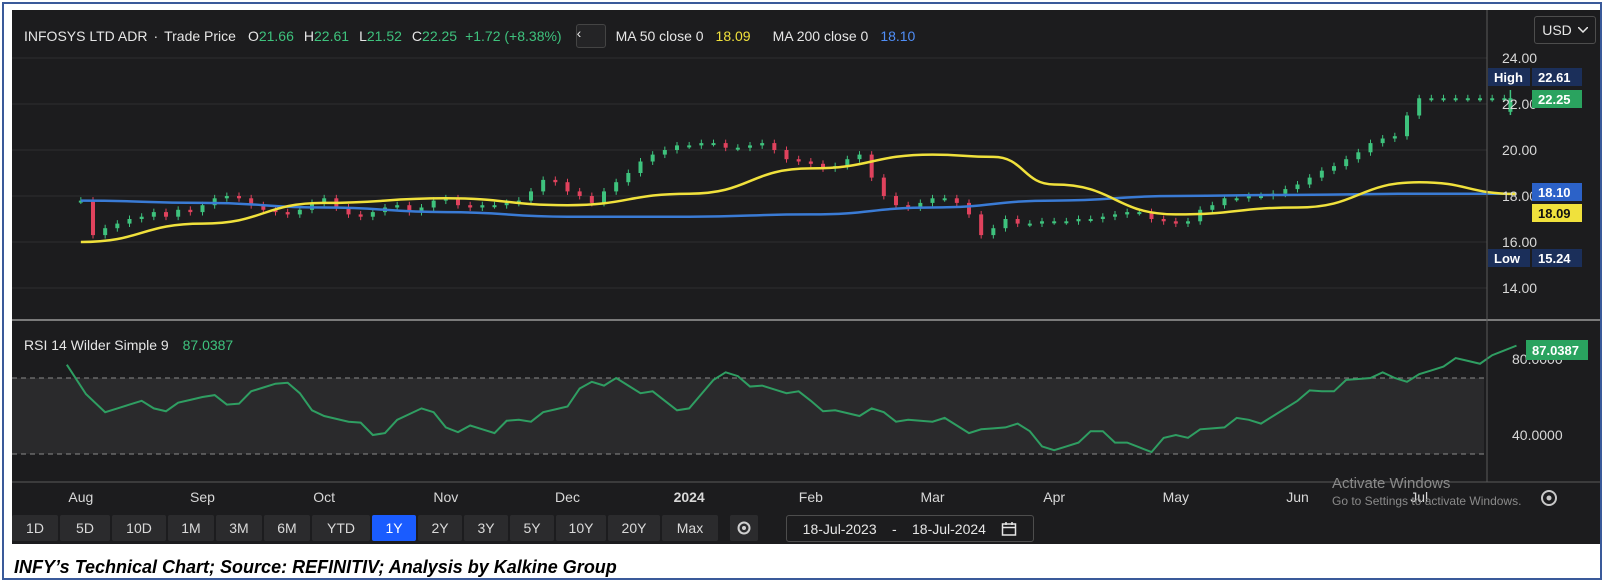 The width and height of the screenshot is (1608, 585). Describe the element at coordinates (86, 36) in the screenshot. I see `instrument-name: INFOSYS LTD ADR` at that location.